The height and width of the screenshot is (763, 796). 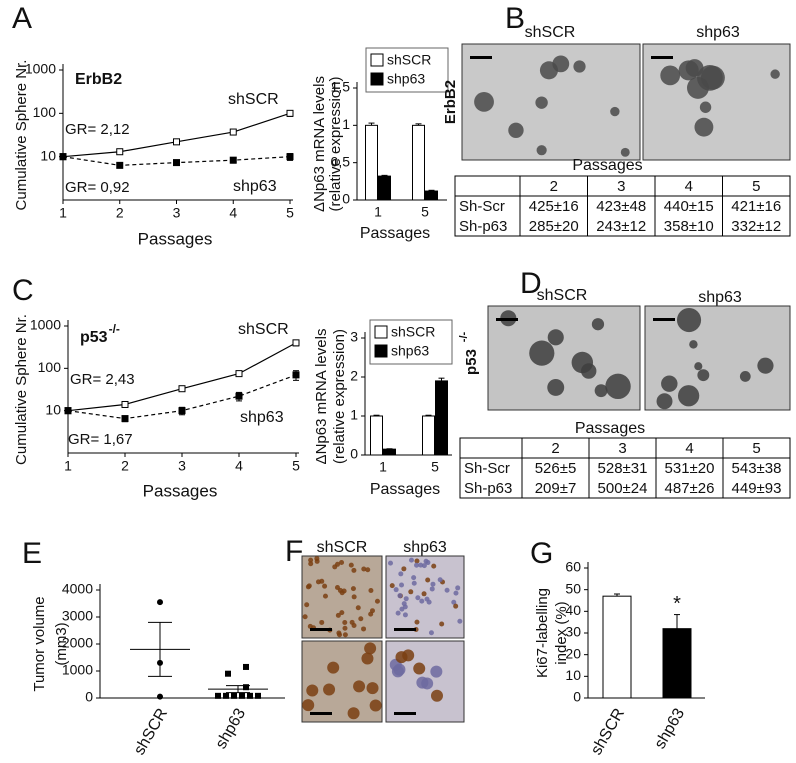 I want to click on growth-rate: GR= 1,67, so click(x=100, y=439).